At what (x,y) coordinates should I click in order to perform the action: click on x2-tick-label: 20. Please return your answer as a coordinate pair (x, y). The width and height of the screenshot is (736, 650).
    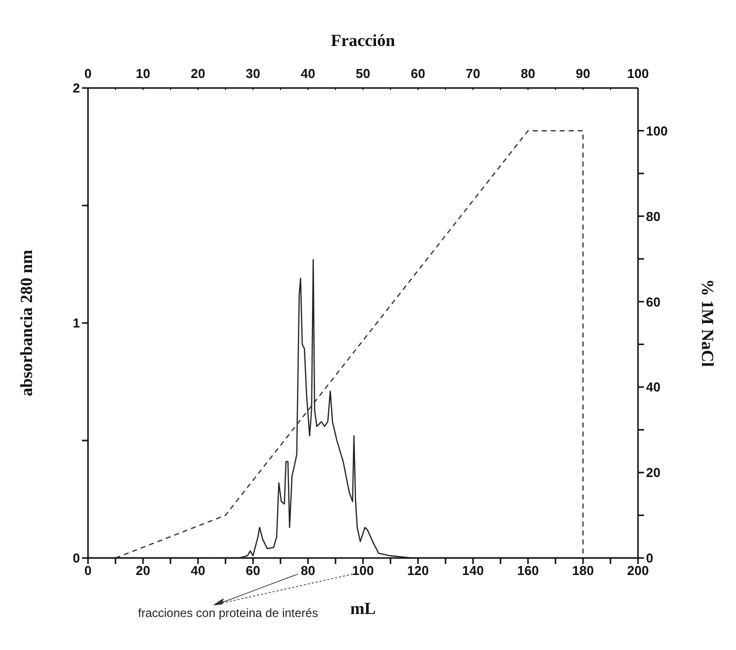
    Looking at the image, I should click on (198, 73).